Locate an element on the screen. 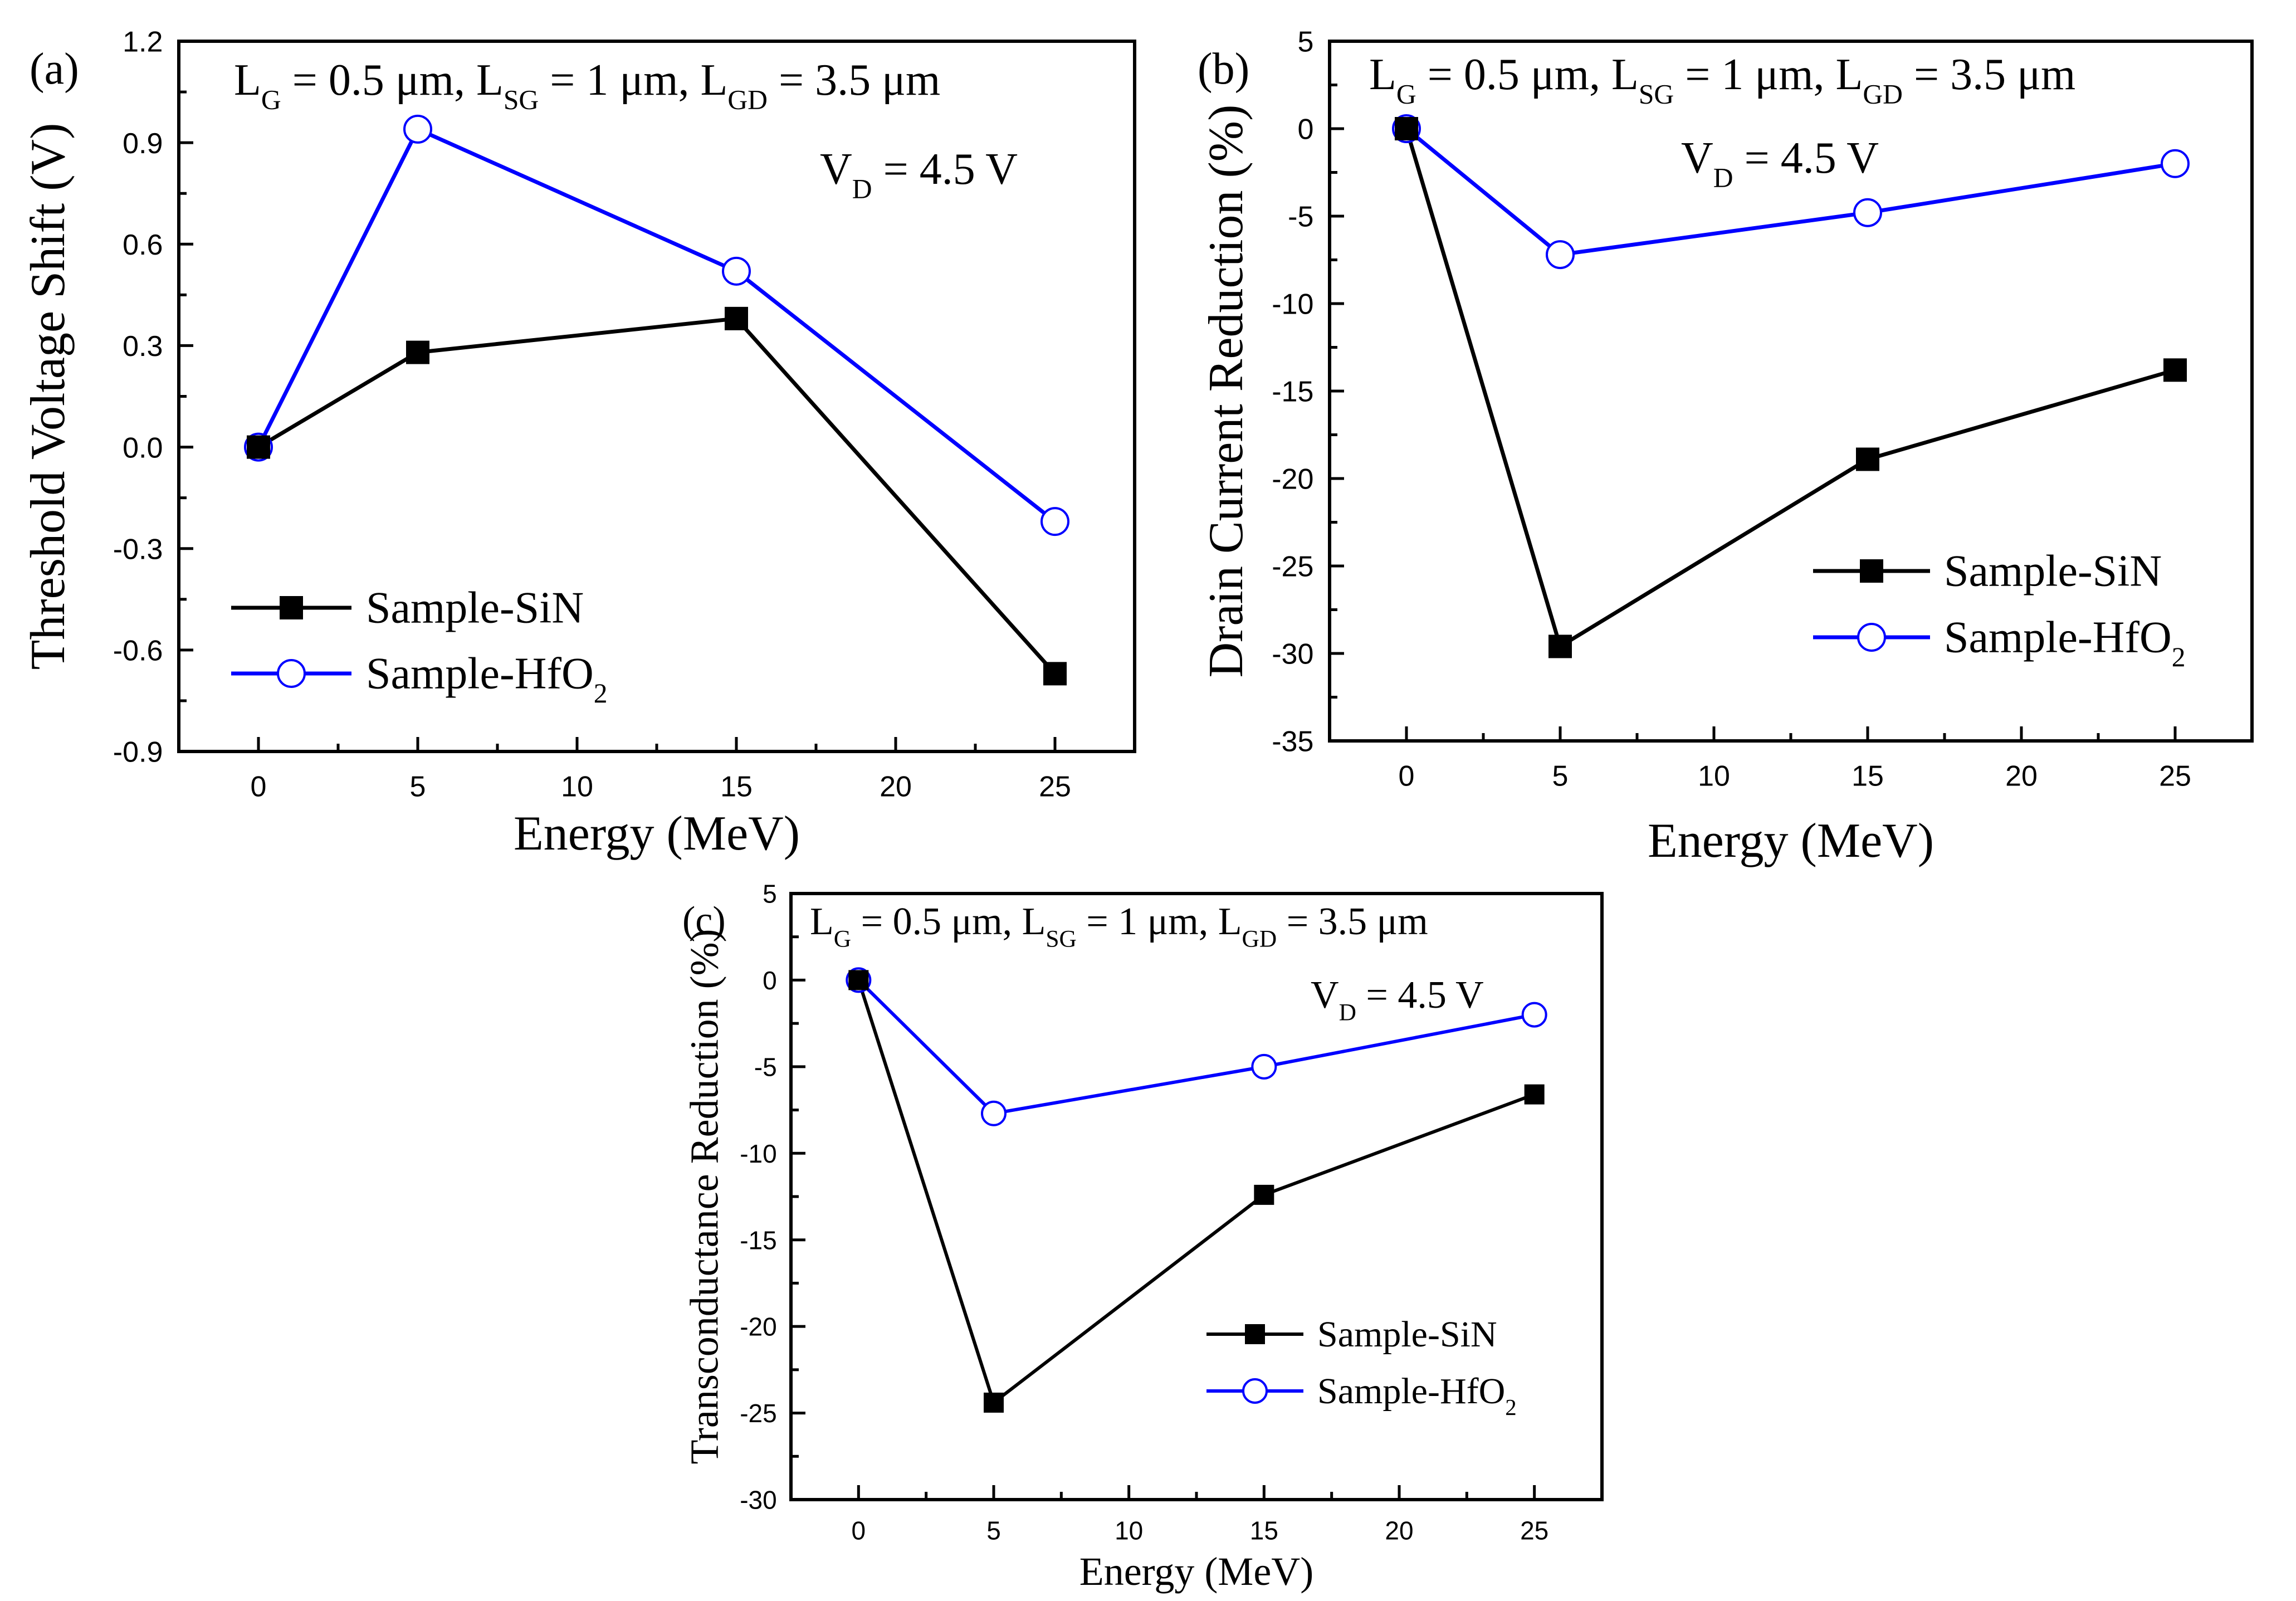  y-tick-label: -0.9 is located at coordinates (138, 752).